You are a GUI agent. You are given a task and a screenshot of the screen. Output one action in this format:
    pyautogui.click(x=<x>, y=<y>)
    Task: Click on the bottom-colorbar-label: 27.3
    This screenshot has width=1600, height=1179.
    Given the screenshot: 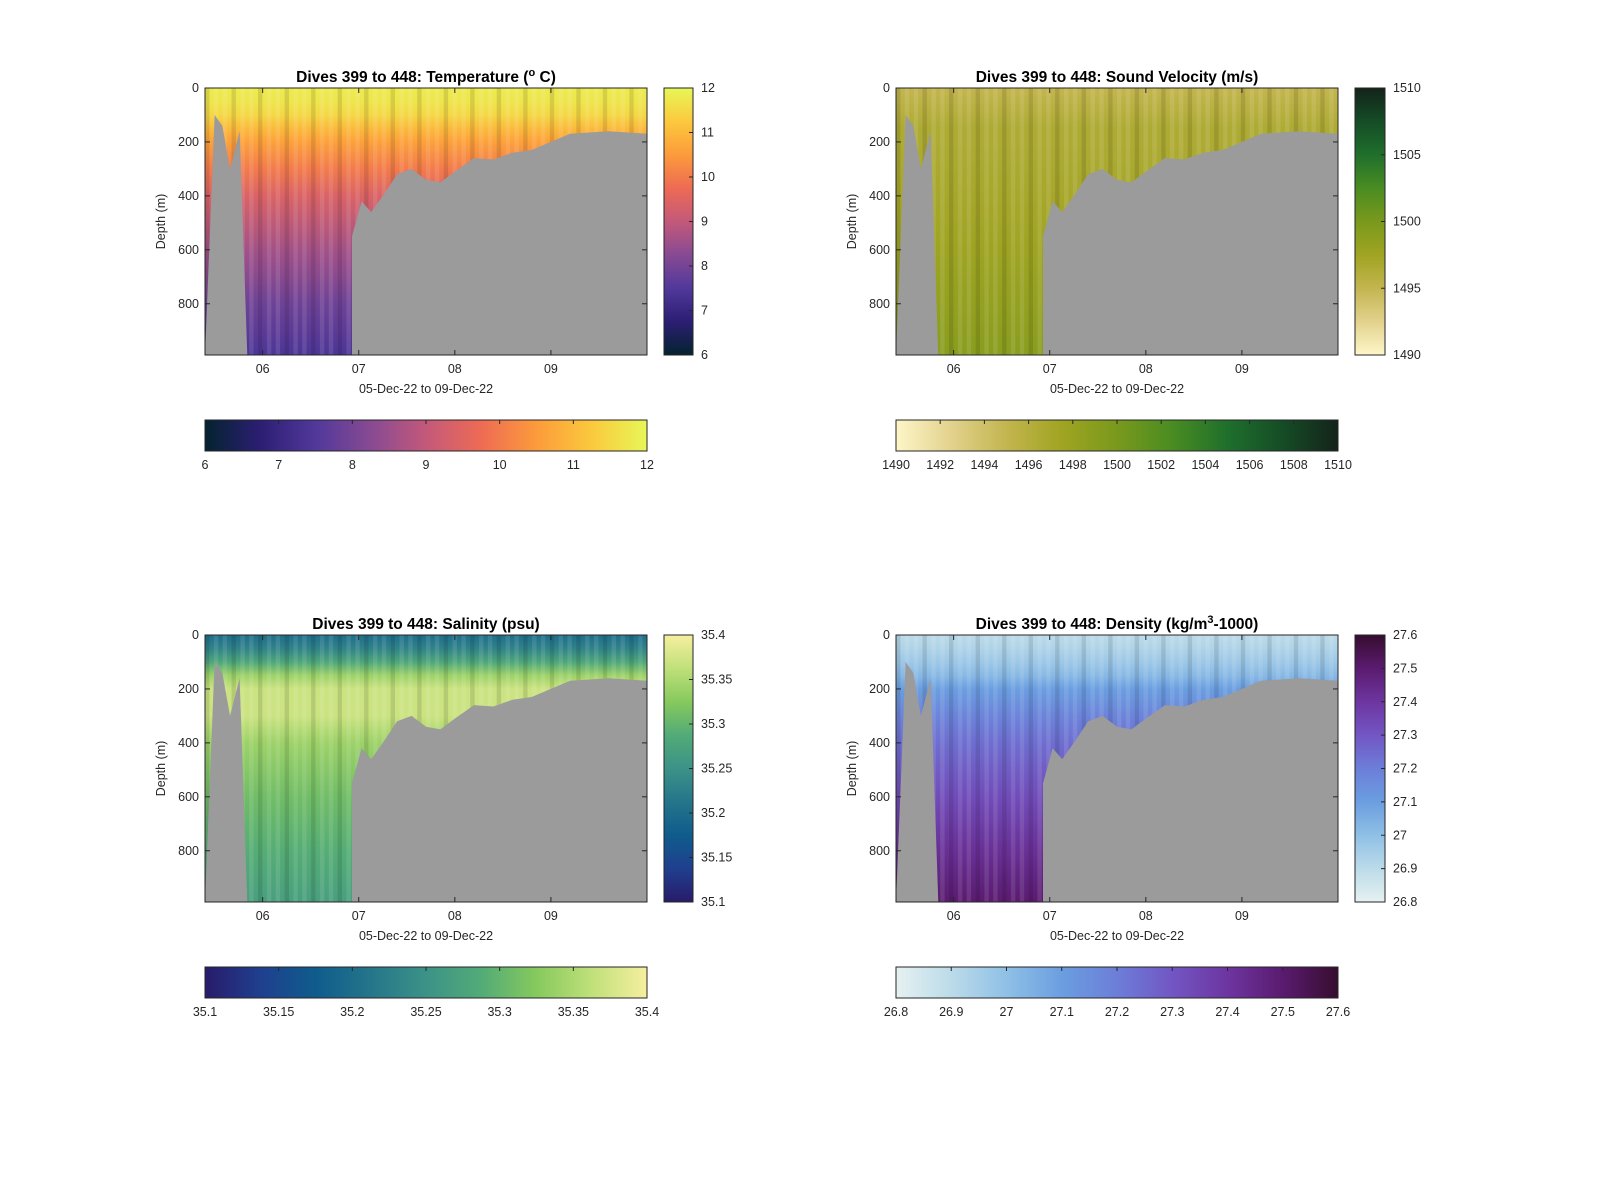 What is the action you would take?
    pyautogui.click(x=1172, y=1012)
    